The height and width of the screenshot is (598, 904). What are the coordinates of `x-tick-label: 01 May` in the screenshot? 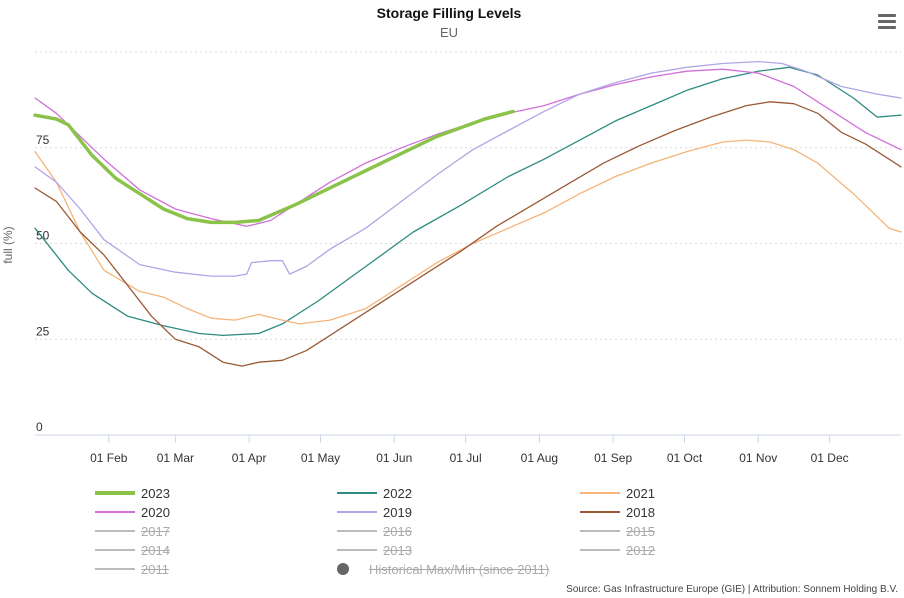 It's located at (320, 458).